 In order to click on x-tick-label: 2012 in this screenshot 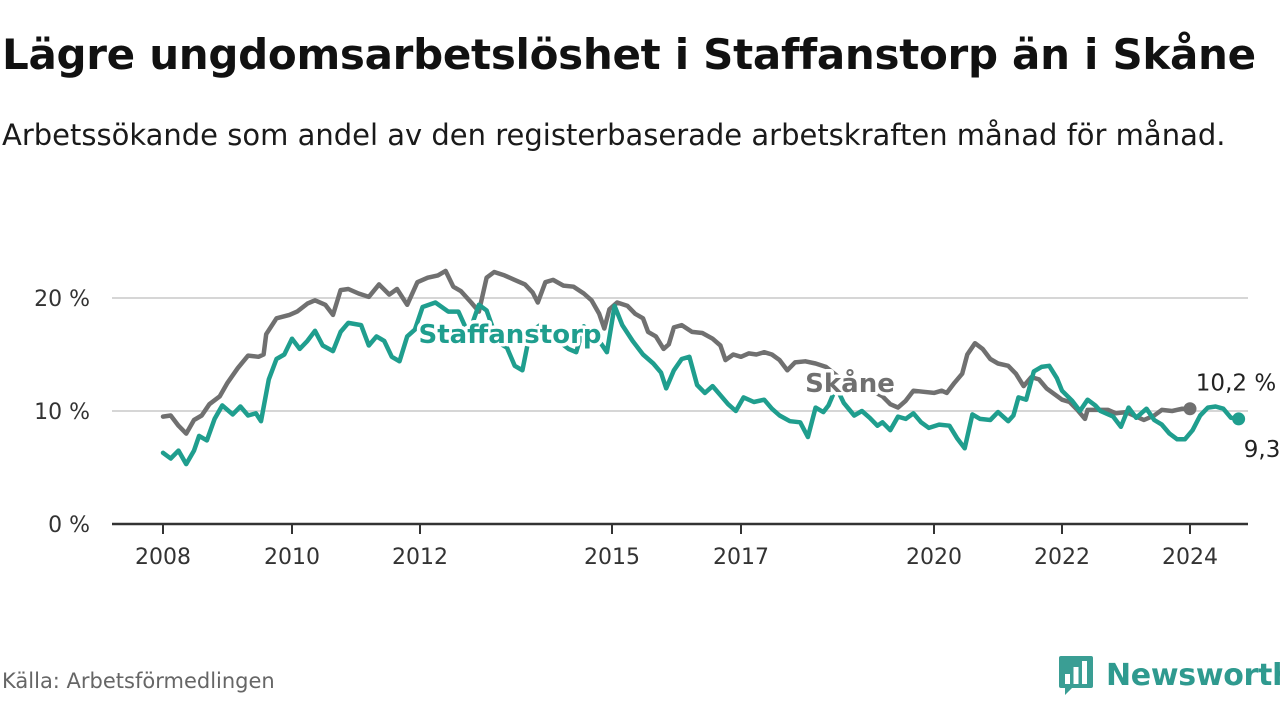, I will do `click(420, 557)`.